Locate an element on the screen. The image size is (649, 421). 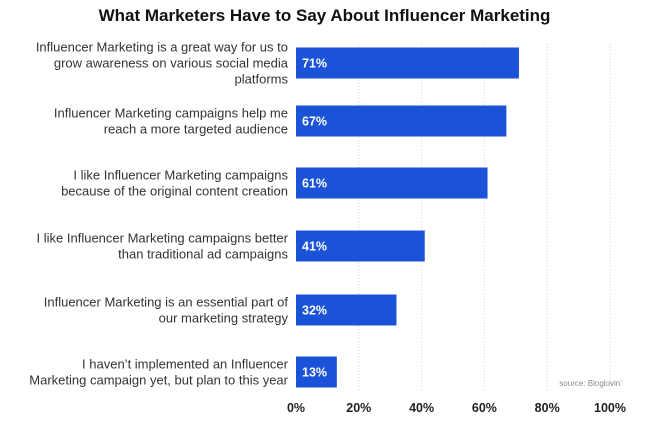
value-label: 67% is located at coordinates (314, 122).